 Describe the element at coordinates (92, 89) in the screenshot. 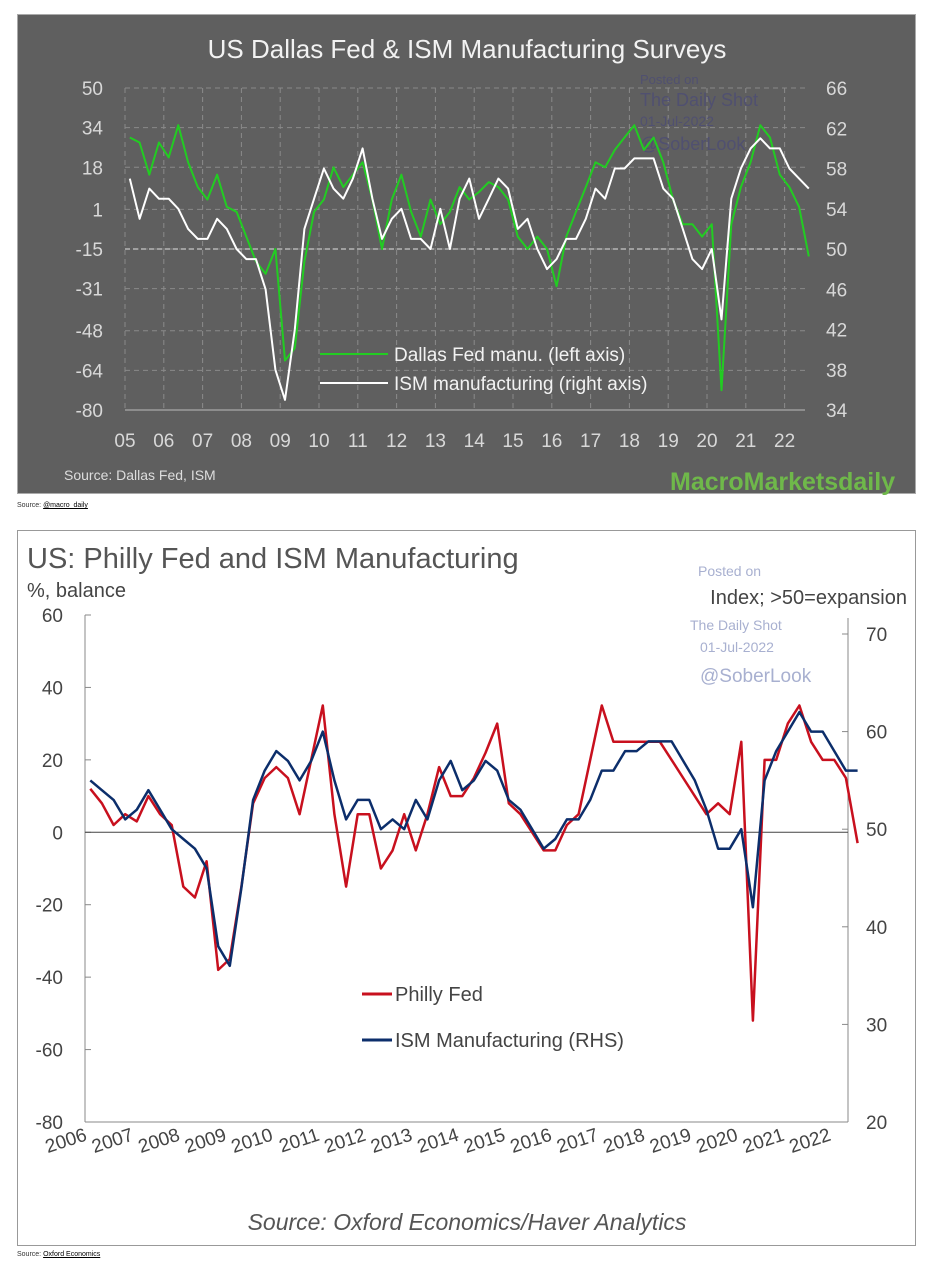

I see `y-left-tick-label: 50` at that location.